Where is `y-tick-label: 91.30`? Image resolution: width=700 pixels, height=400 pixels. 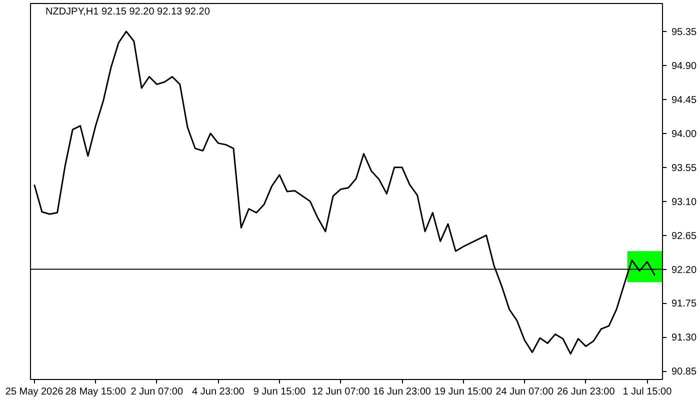 y-tick-label: 91.30 is located at coordinates (684, 338).